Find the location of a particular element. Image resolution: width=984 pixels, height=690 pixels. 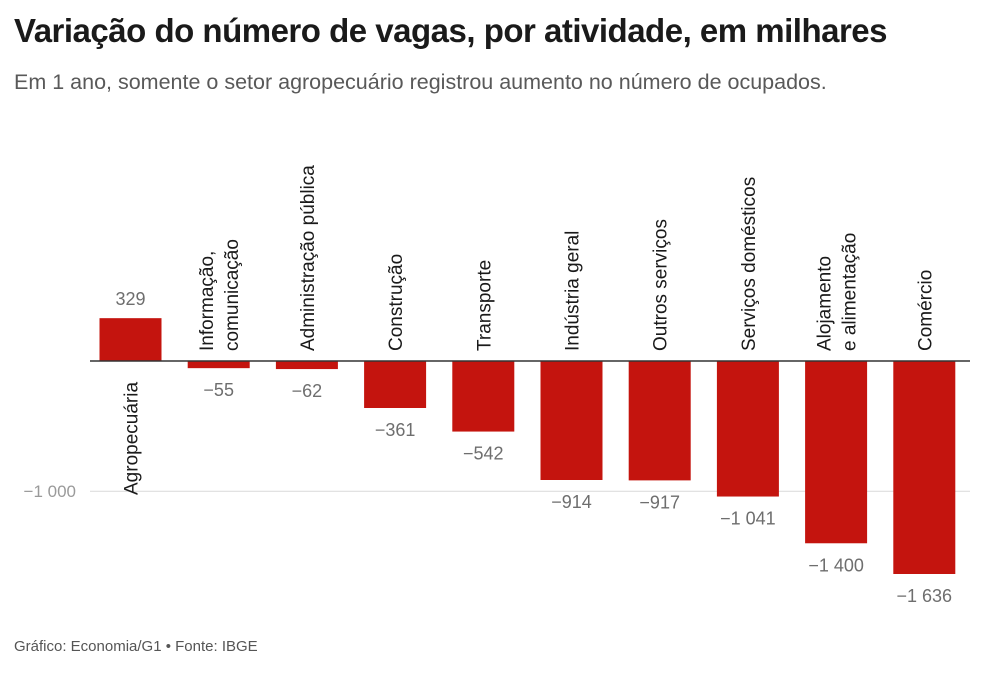

category-label: Agropecuária is located at coordinates (132, 438).